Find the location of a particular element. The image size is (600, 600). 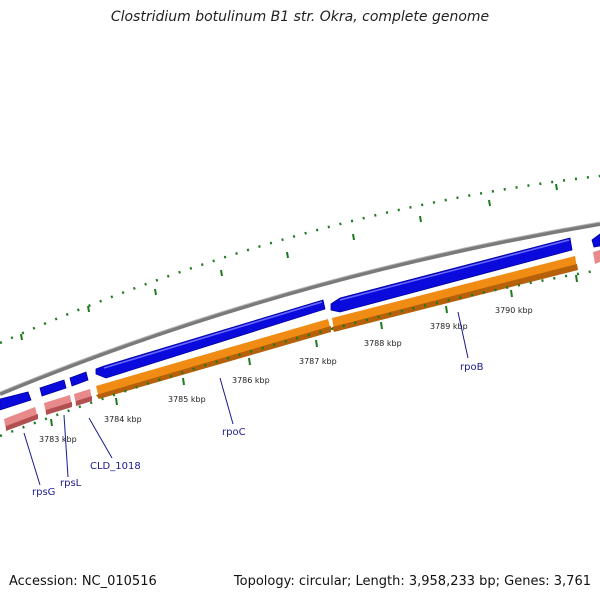

gene-label-rpsL: rpsL is located at coordinates (71, 483).